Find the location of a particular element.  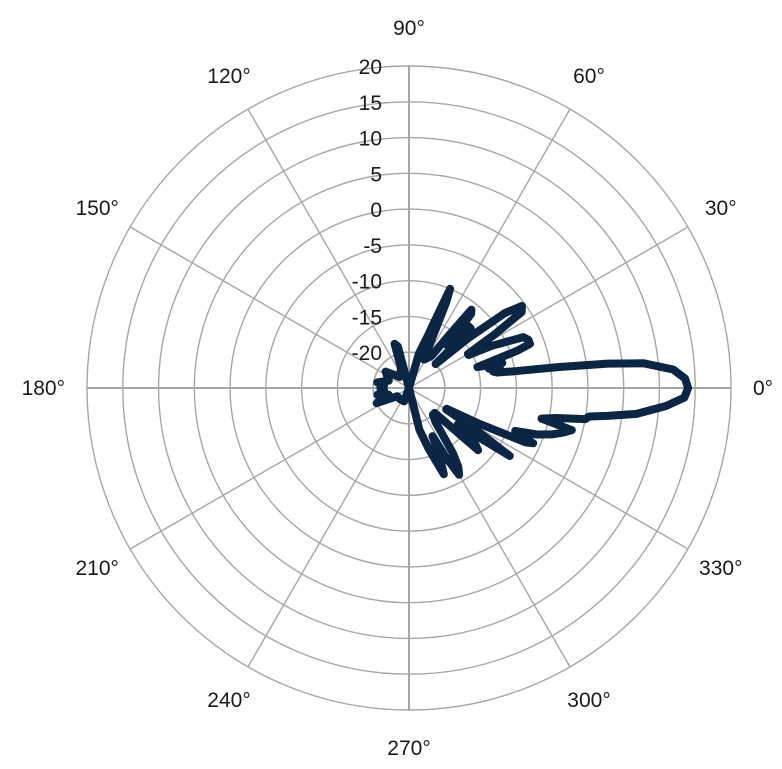

angle-tick-label: 120° is located at coordinates (228, 76).